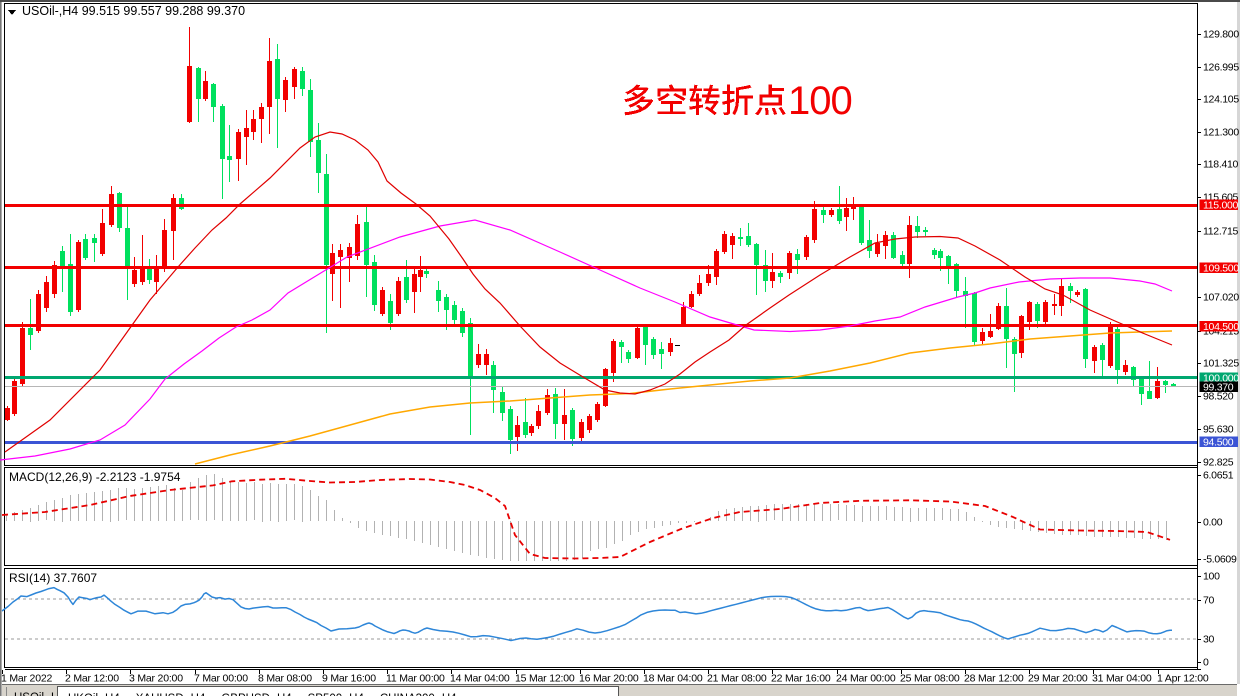 This screenshot has width=1240, height=696. Describe the element at coordinates (1209, 640) in the screenshot. I see `svg-text: 30` at that location.